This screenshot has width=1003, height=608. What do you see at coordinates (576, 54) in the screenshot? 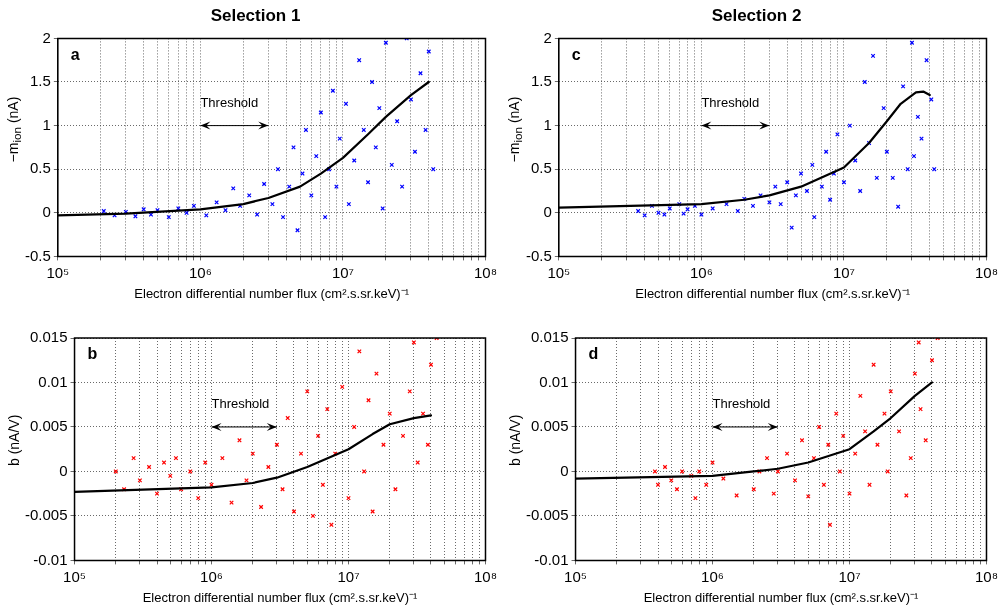
I see `annotation: c` at bounding box center [576, 54].